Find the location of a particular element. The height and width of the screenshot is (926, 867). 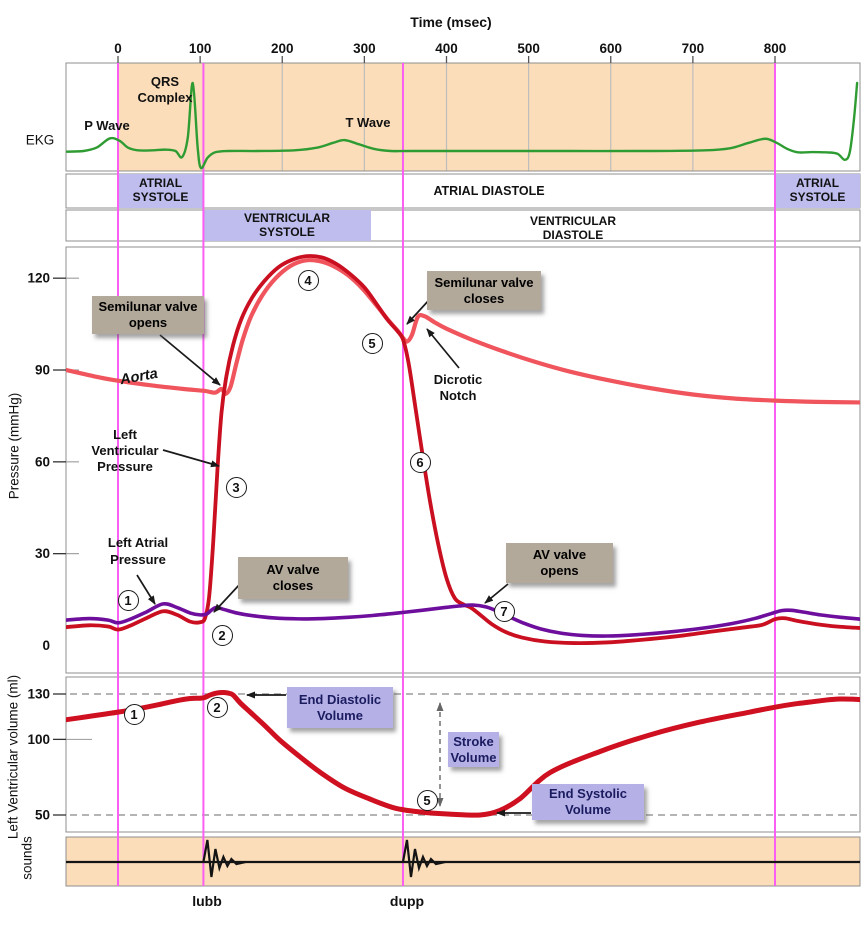

callout-stroke-volume: Stroke Volume is located at coordinates (473, 749).